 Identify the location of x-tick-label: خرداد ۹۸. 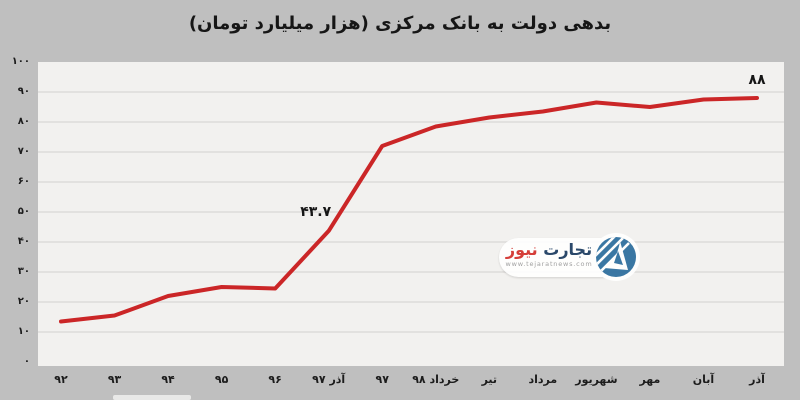
(436, 379).